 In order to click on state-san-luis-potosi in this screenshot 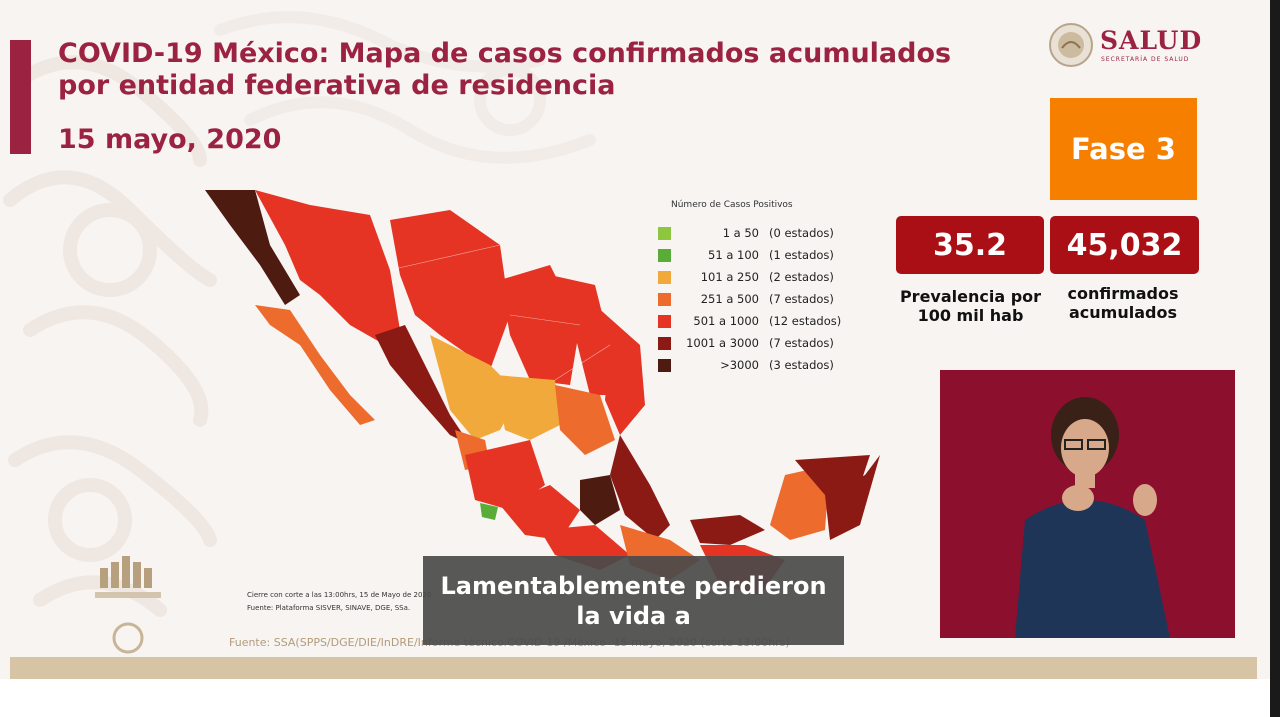, I will do `click(585, 420)`.